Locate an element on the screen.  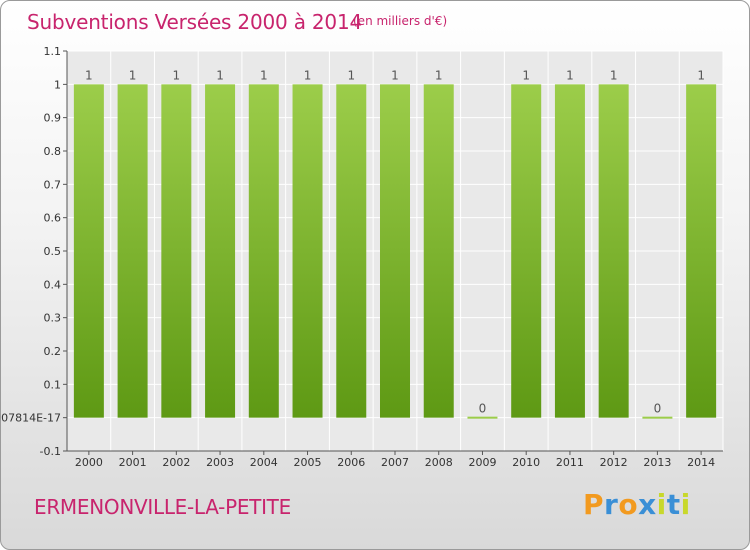
data-label-2001: 1 is located at coordinates (133, 75).